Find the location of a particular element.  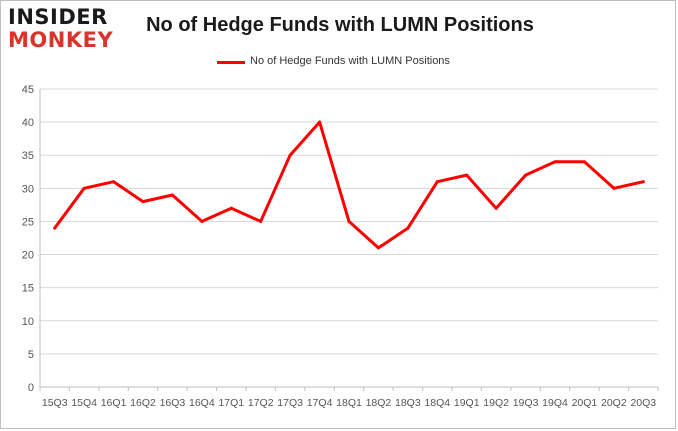

x-tick-label-15Q4: 15Q4 is located at coordinates (84, 403).